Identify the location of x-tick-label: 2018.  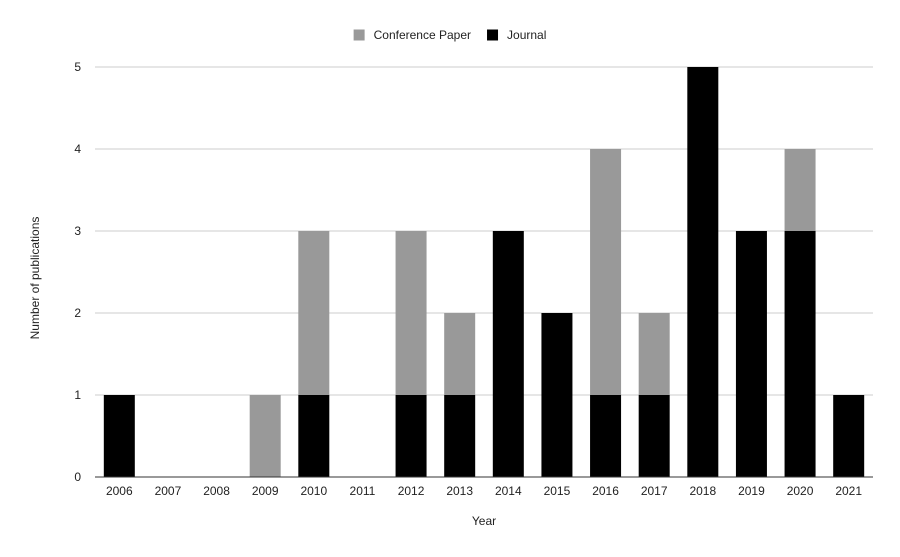
(702, 491).